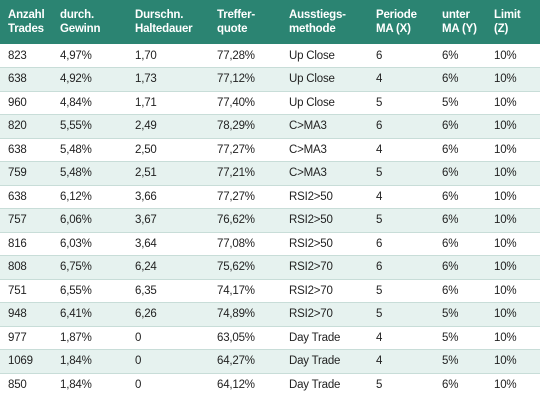  I want to click on cell-durch-gewinn: 4,92%, so click(89, 79).